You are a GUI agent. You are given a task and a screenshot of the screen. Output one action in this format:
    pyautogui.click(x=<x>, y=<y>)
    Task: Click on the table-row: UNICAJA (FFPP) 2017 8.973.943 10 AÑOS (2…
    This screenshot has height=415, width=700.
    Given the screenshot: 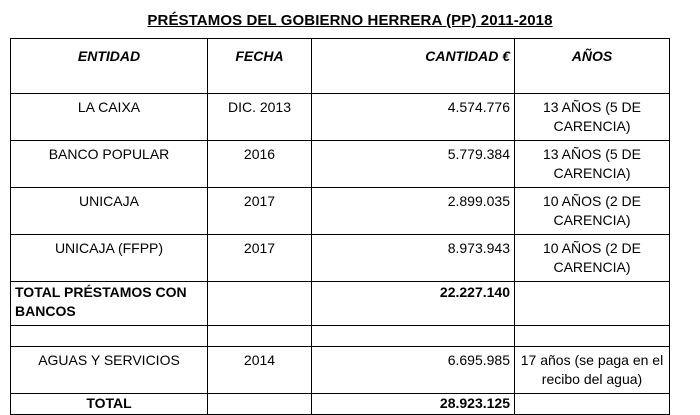 What is the action you would take?
    pyautogui.click(x=340, y=258)
    